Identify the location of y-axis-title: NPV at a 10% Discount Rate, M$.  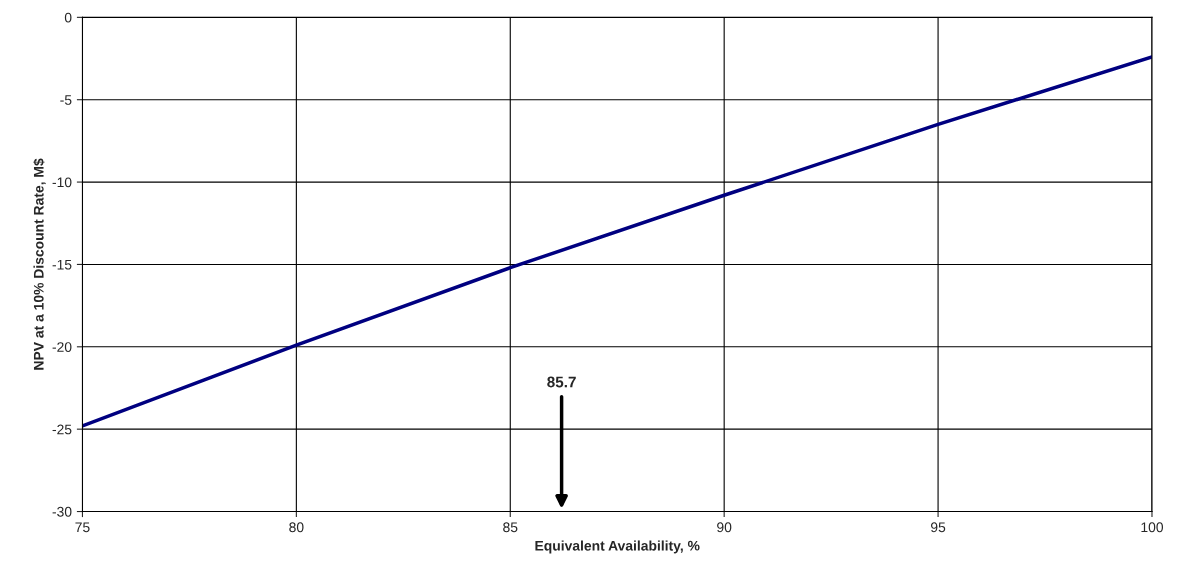
(39, 264).